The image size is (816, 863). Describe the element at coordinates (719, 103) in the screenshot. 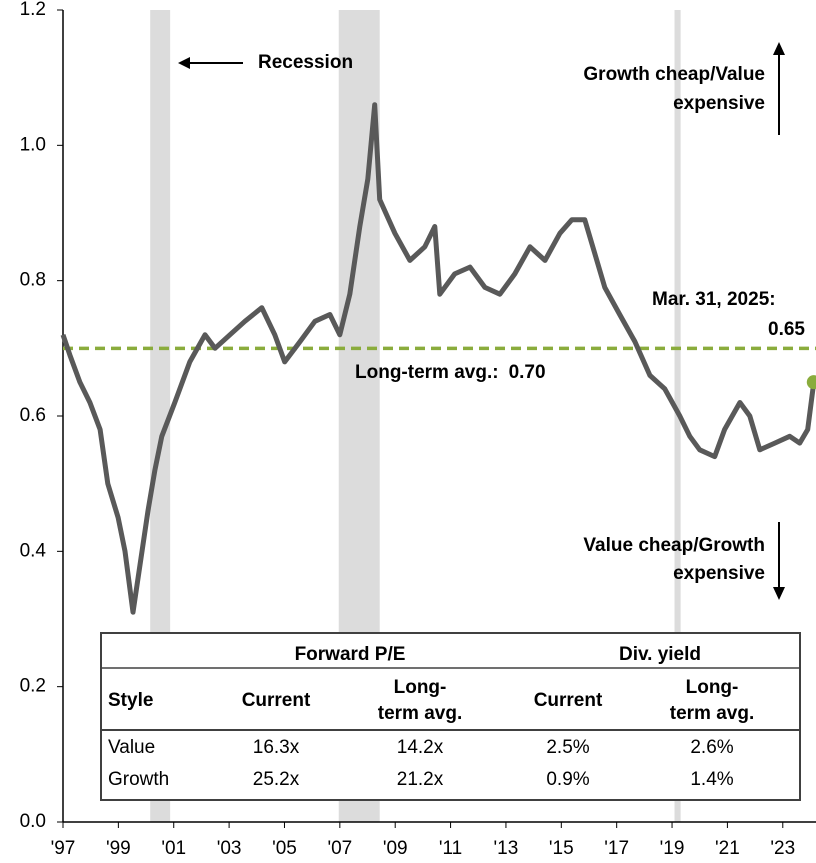

I see `top-note: expensive` at that location.